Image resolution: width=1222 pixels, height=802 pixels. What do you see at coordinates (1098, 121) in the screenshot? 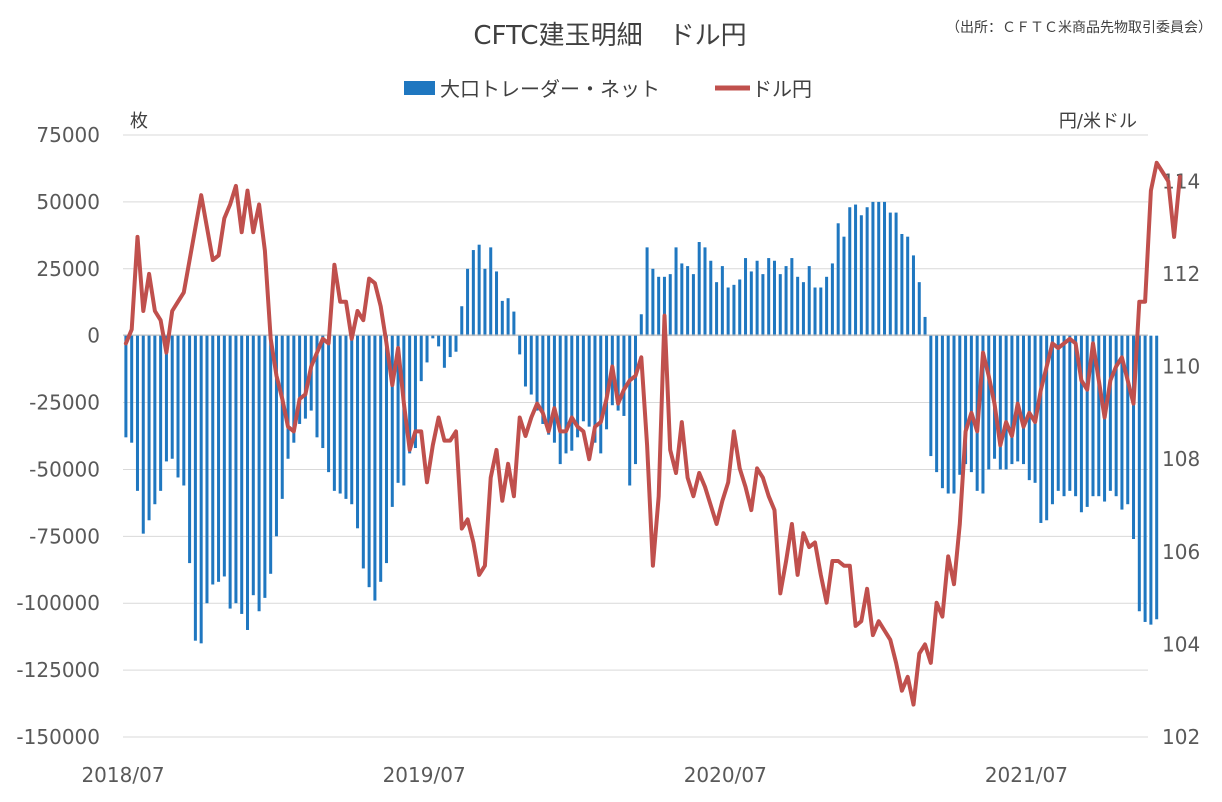
I see `y-right-unit-label: 円/米ドル` at bounding box center [1098, 121].